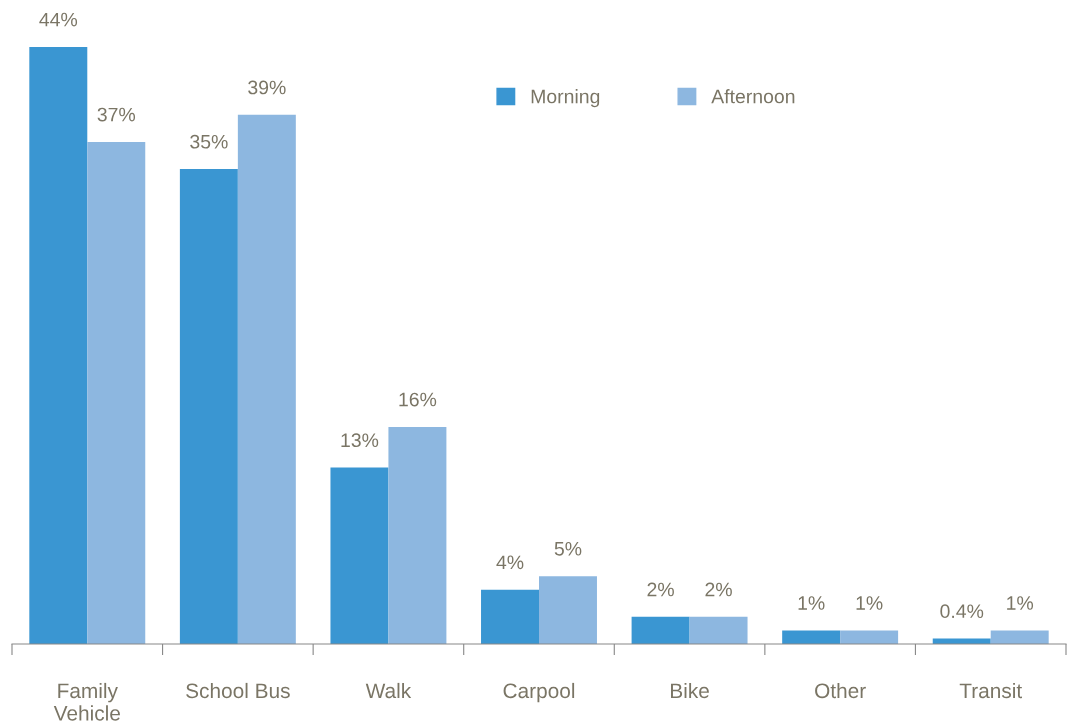  What do you see at coordinates (539, 692) in the screenshot?
I see `x-tick-label: Carpool` at bounding box center [539, 692].